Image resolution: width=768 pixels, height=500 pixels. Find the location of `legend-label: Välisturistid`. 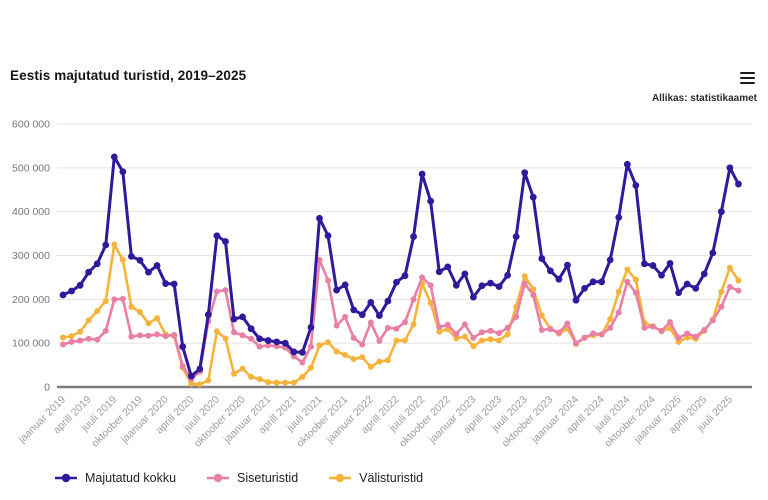

legend-label: Välisturistid is located at coordinates (391, 478).